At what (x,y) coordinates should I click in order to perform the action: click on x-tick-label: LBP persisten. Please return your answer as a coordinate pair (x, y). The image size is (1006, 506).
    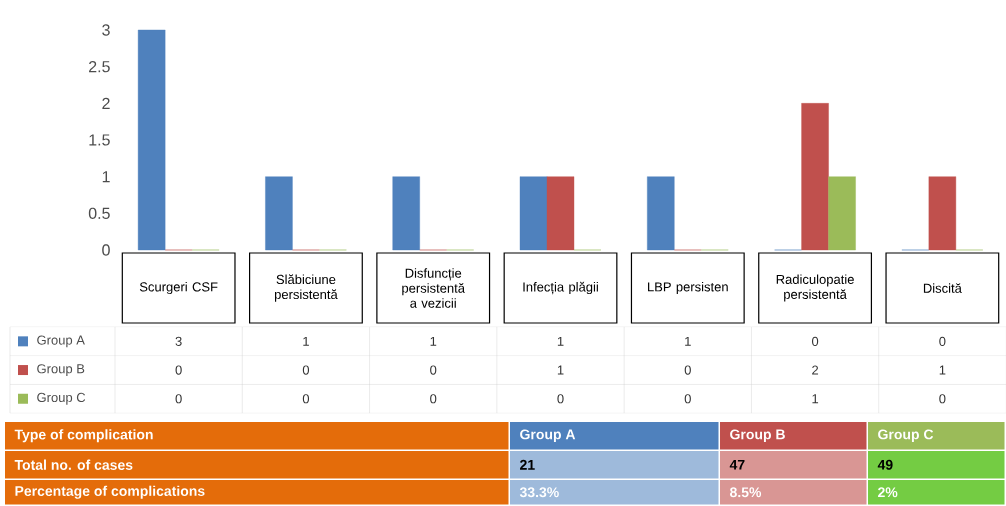
    Looking at the image, I should click on (688, 288).